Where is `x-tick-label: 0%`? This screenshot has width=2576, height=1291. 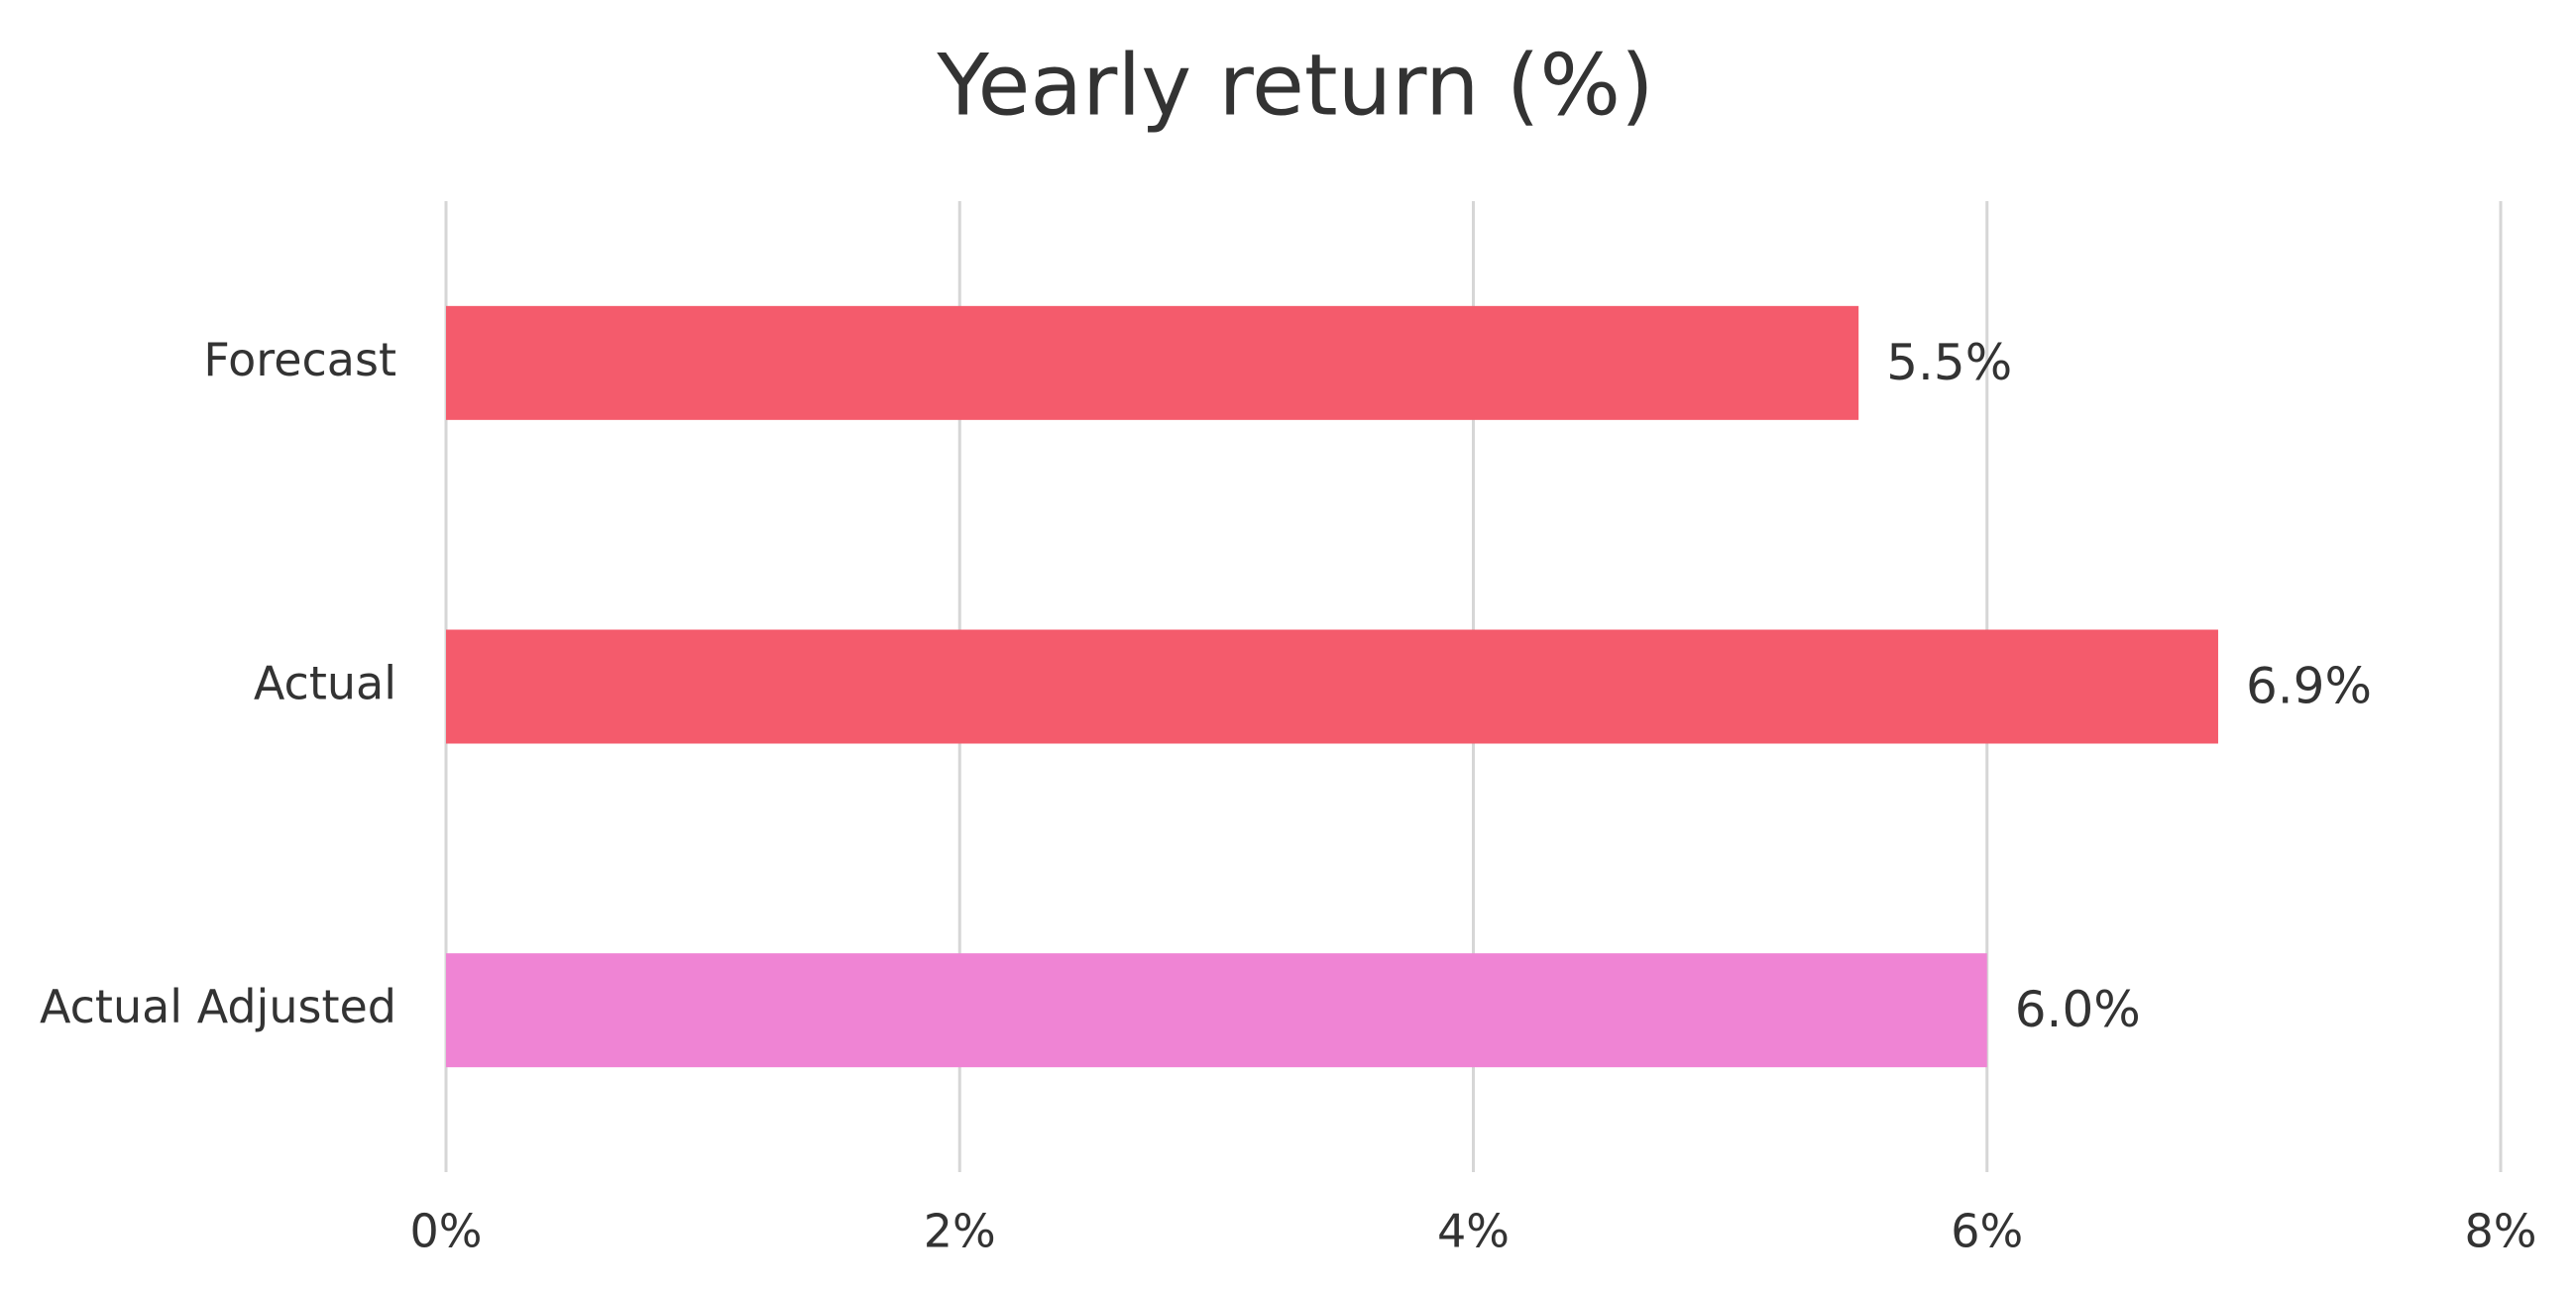 x-tick-label: 0% is located at coordinates (446, 1231).